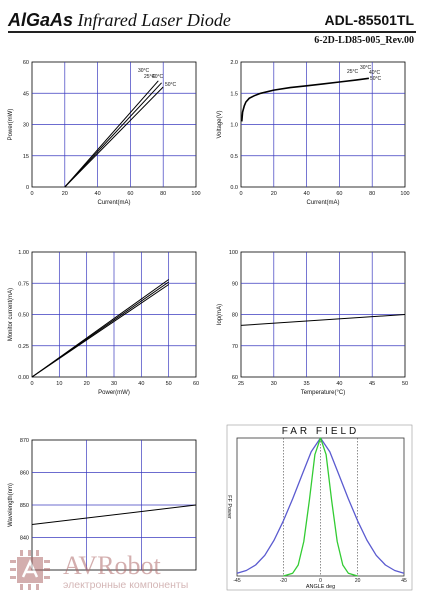  I want to click on x-tick-label: 10, so click(59, 384).